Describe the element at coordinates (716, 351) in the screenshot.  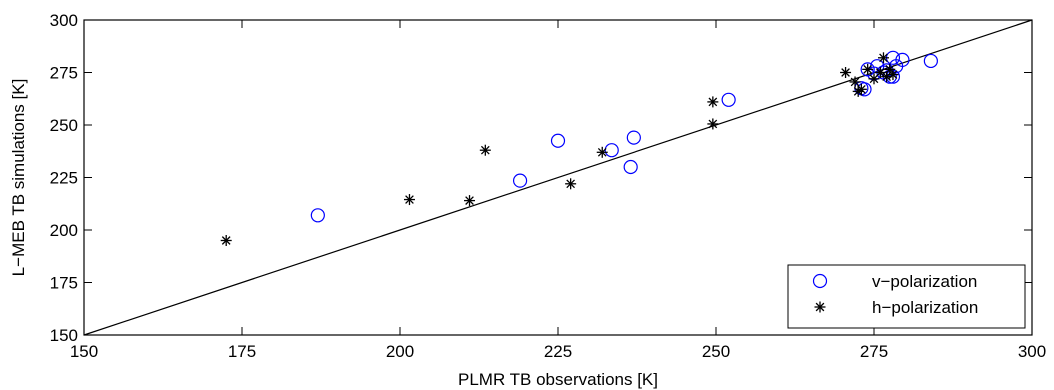
I see `x-tick-label: 250` at that location.